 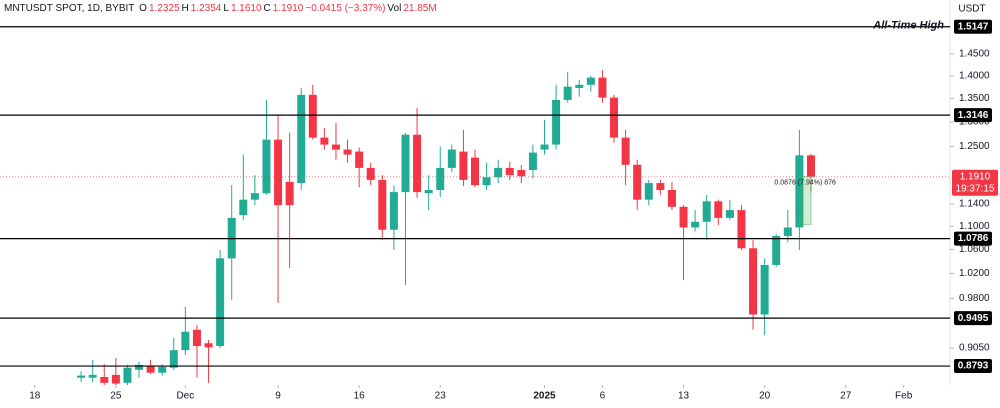 I want to click on ohlc-value: 1.2354, so click(x=206, y=8).